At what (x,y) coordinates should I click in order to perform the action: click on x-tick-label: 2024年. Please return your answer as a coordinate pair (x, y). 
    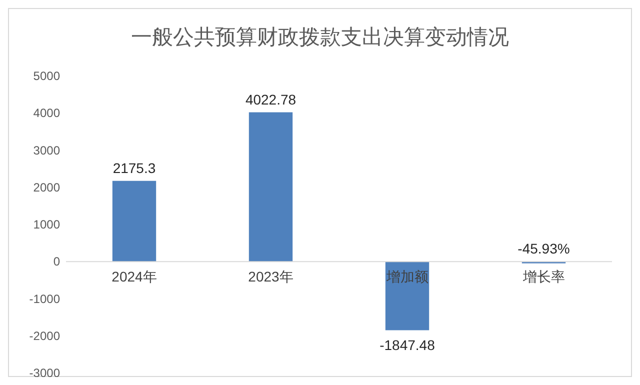
    Looking at the image, I should click on (134, 276).